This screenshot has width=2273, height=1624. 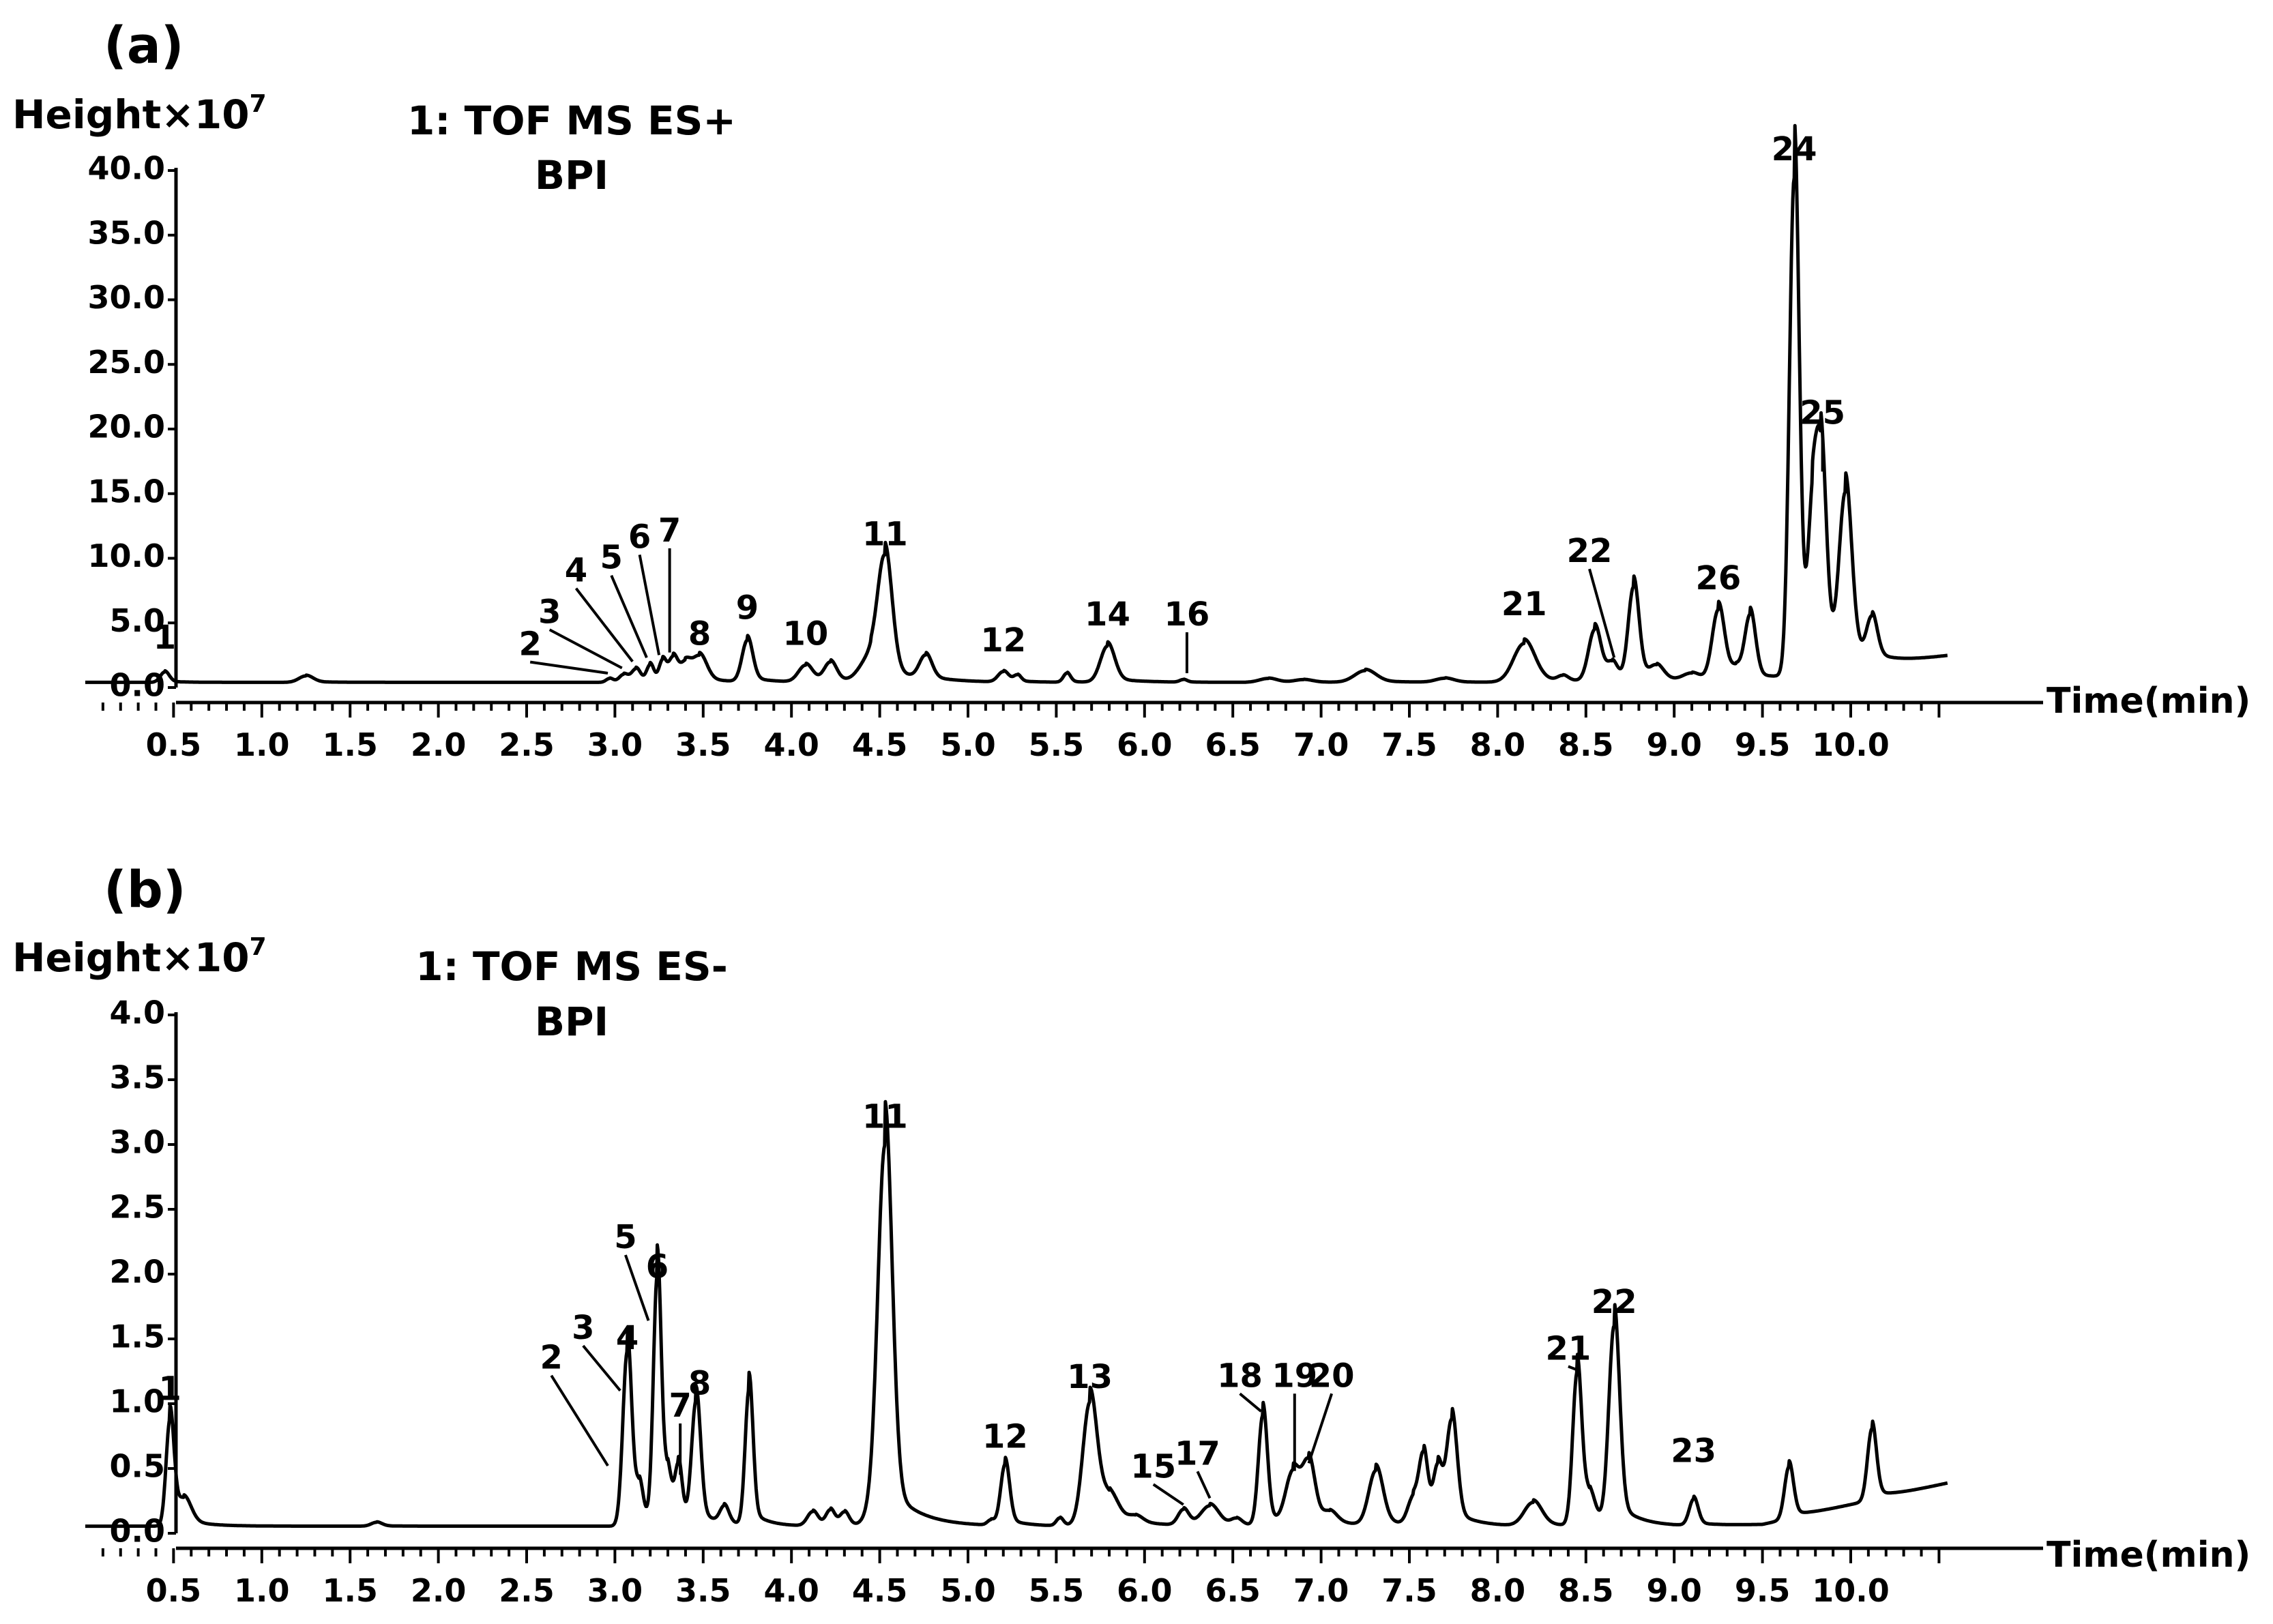 What do you see at coordinates (1693, 1451) in the screenshot?
I see `peak-label: 23` at bounding box center [1693, 1451].